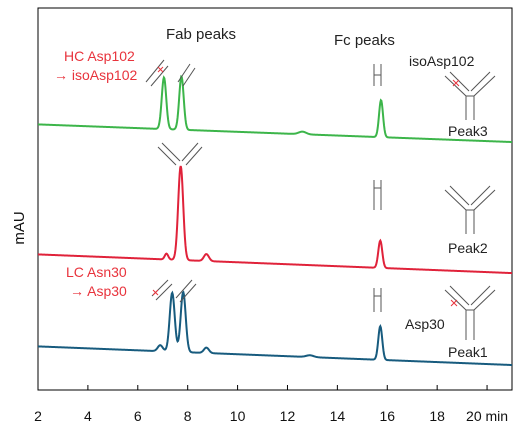 Image resolution: width=531 pixels, height=430 pixels. I want to click on fab-peaks-label: Fab peaks, so click(201, 34).